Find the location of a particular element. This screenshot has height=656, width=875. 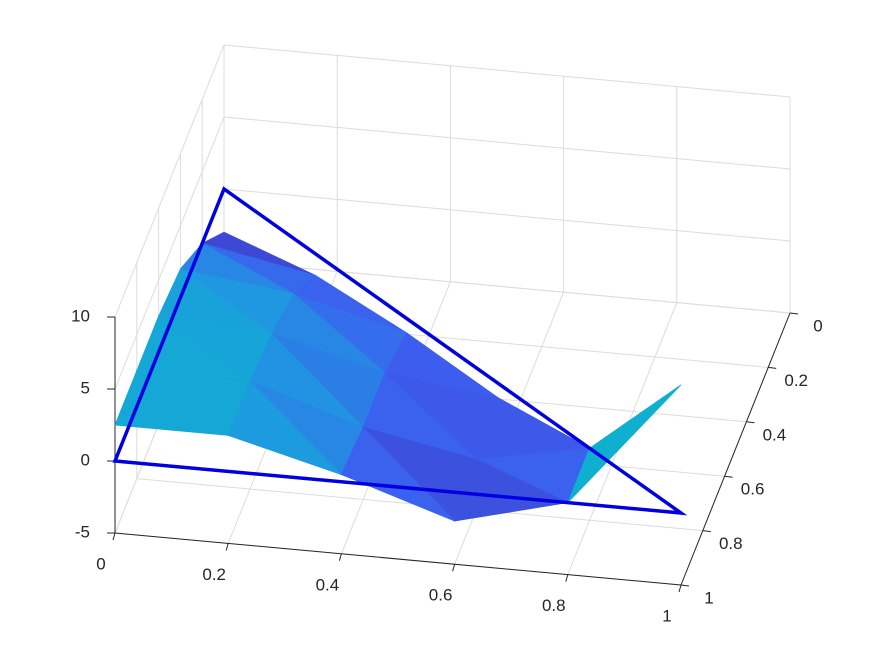

x-tick-label: 0.6 is located at coordinates (441, 595).